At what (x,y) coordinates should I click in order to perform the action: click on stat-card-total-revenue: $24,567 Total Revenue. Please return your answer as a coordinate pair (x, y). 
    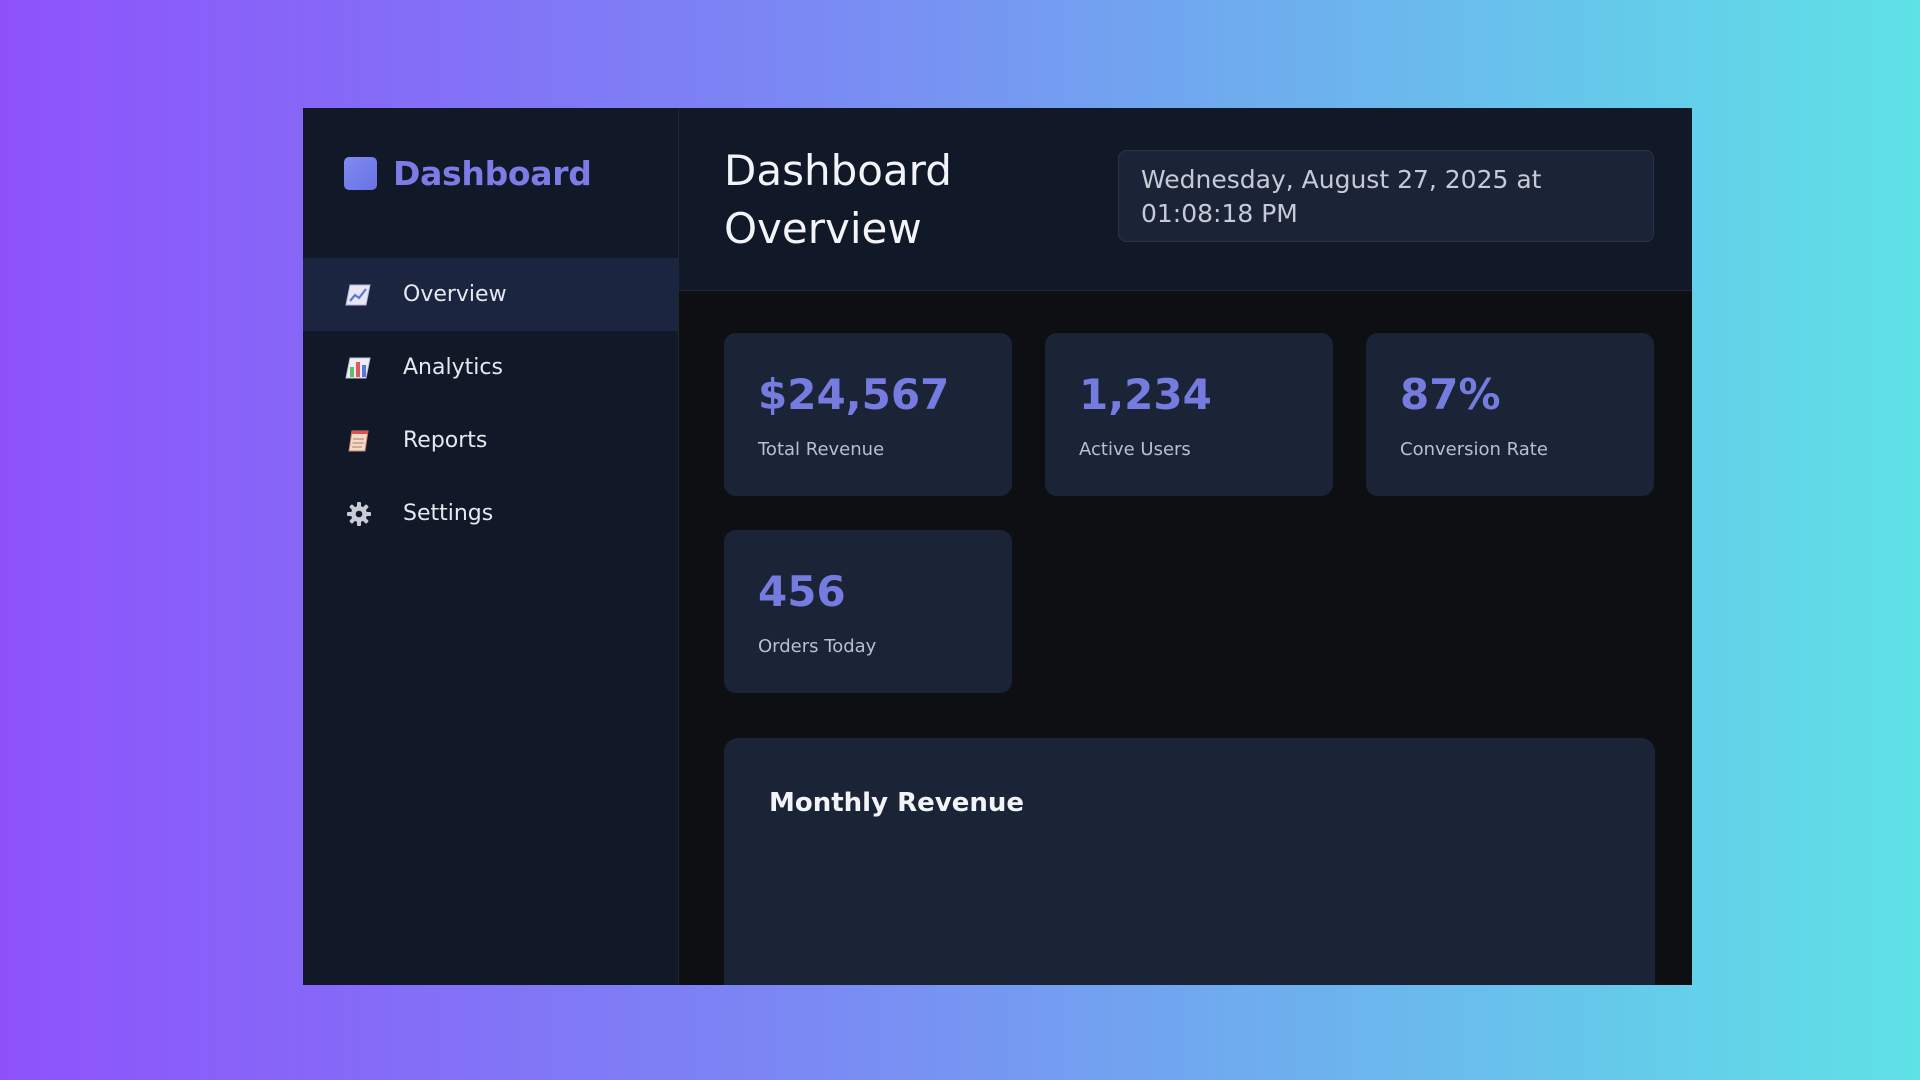
    Looking at the image, I should click on (868, 414).